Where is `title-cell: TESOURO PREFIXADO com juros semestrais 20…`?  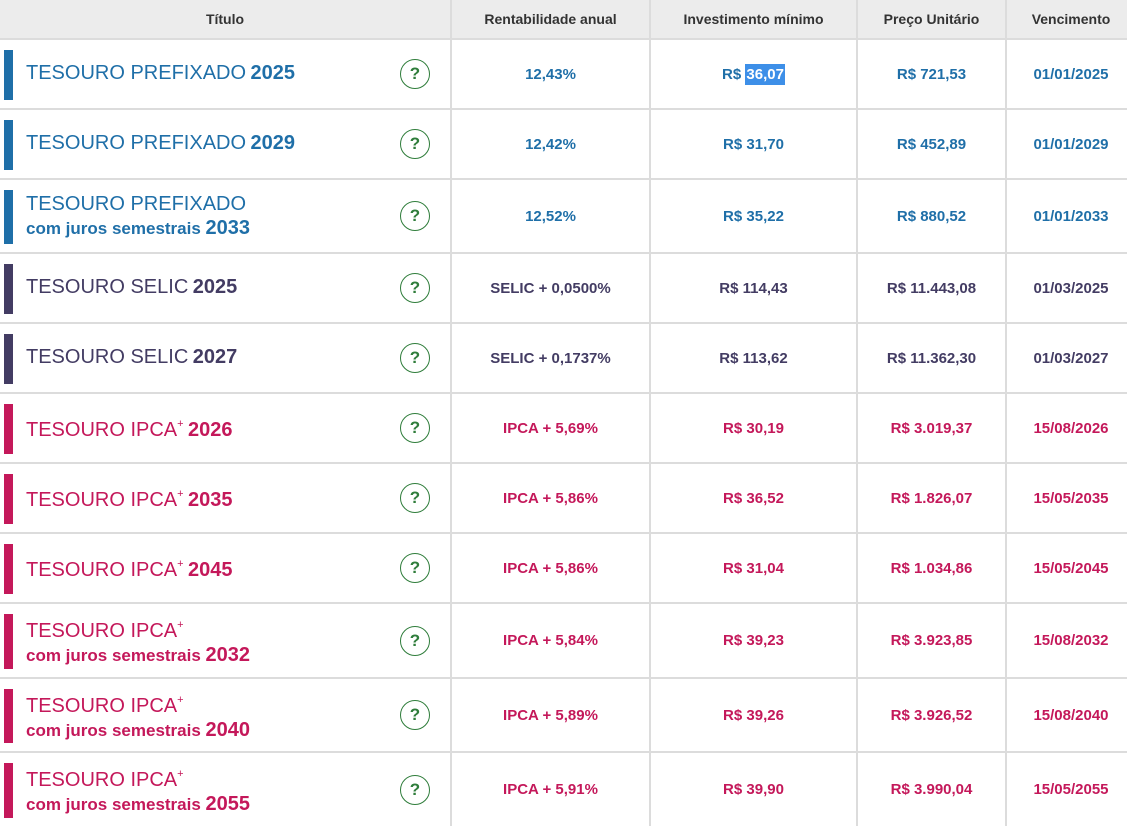 title-cell: TESOURO PREFIXADO com juros semestrais 20… is located at coordinates (225, 216).